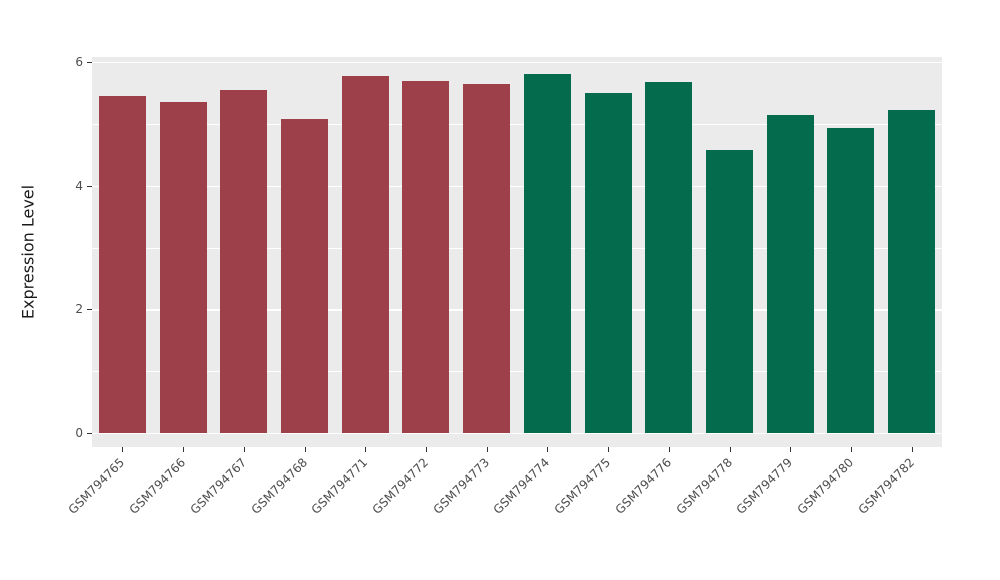  I want to click on y-tick-label: 2, so click(79, 309).